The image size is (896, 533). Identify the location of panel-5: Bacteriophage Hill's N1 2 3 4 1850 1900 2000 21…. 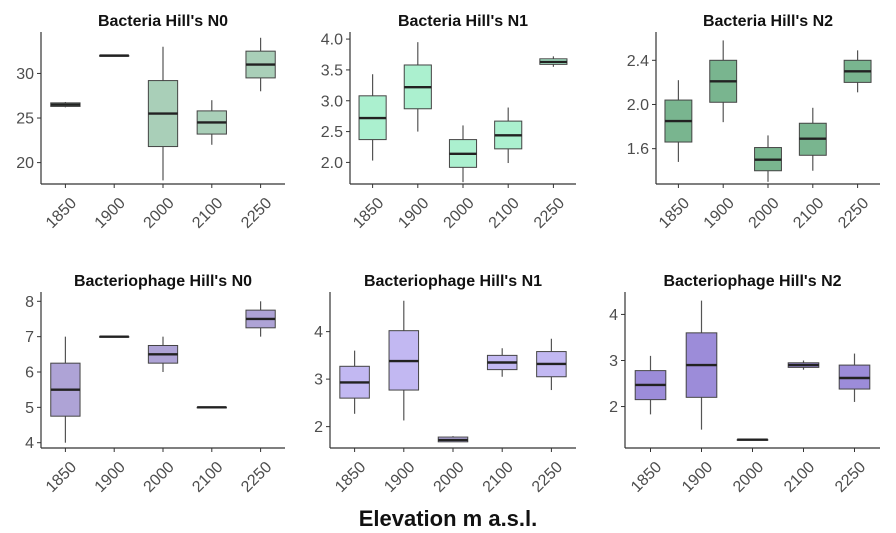
(445, 384).